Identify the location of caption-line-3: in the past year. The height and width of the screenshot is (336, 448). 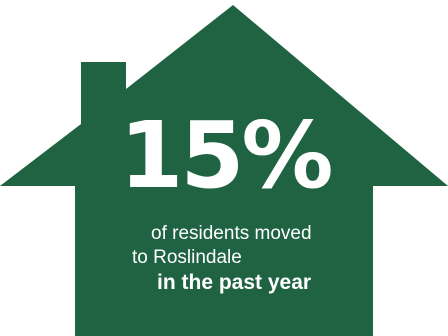
(234, 282).